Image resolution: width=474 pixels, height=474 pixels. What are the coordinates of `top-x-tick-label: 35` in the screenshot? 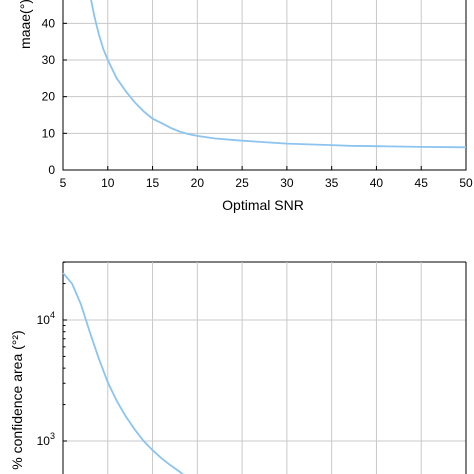 It's located at (332, 183).